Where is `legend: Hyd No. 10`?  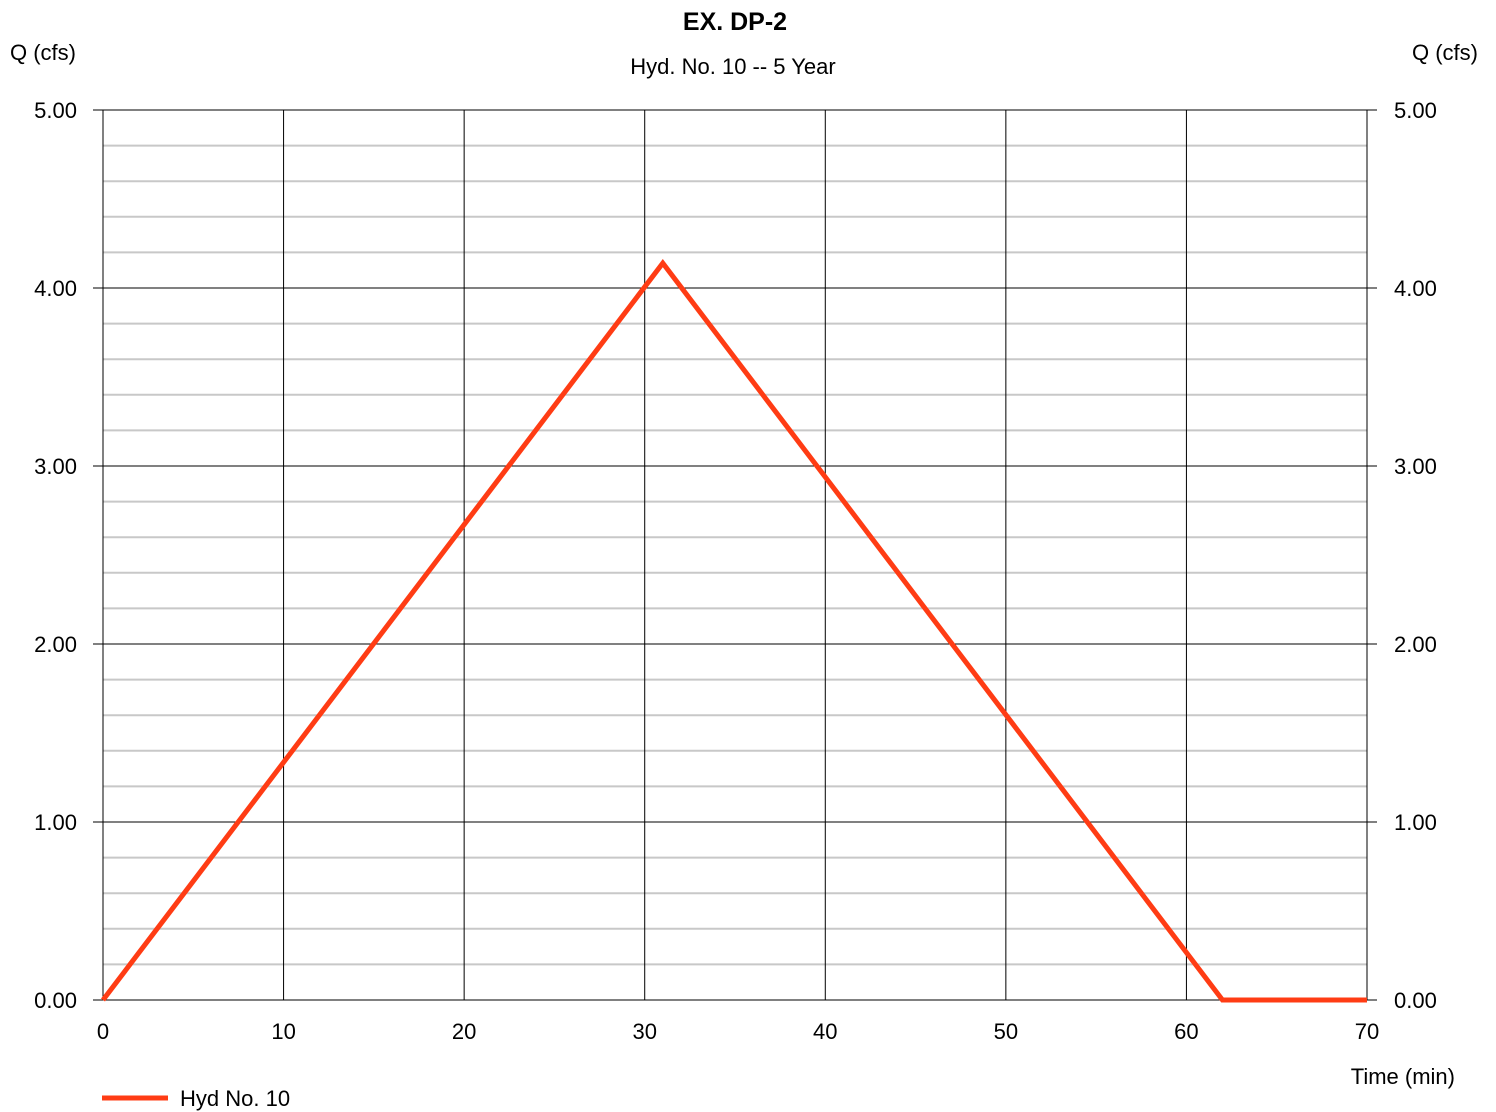
legend: Hyd No. 10 is located at coordinates (196, 1098).